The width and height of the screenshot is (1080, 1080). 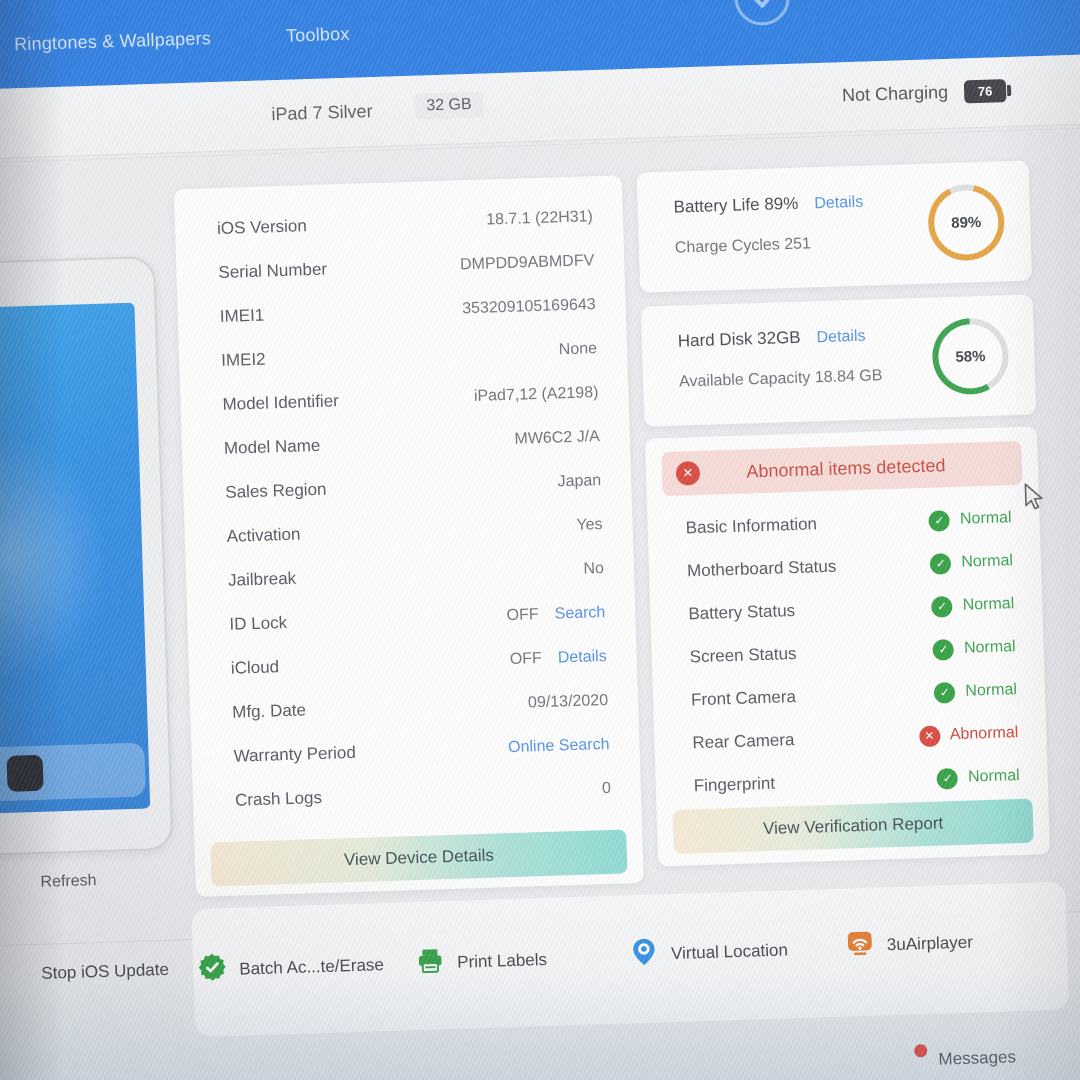 I want to click on verification-row: Screen StatusNormal, so click(x=852, y=652).